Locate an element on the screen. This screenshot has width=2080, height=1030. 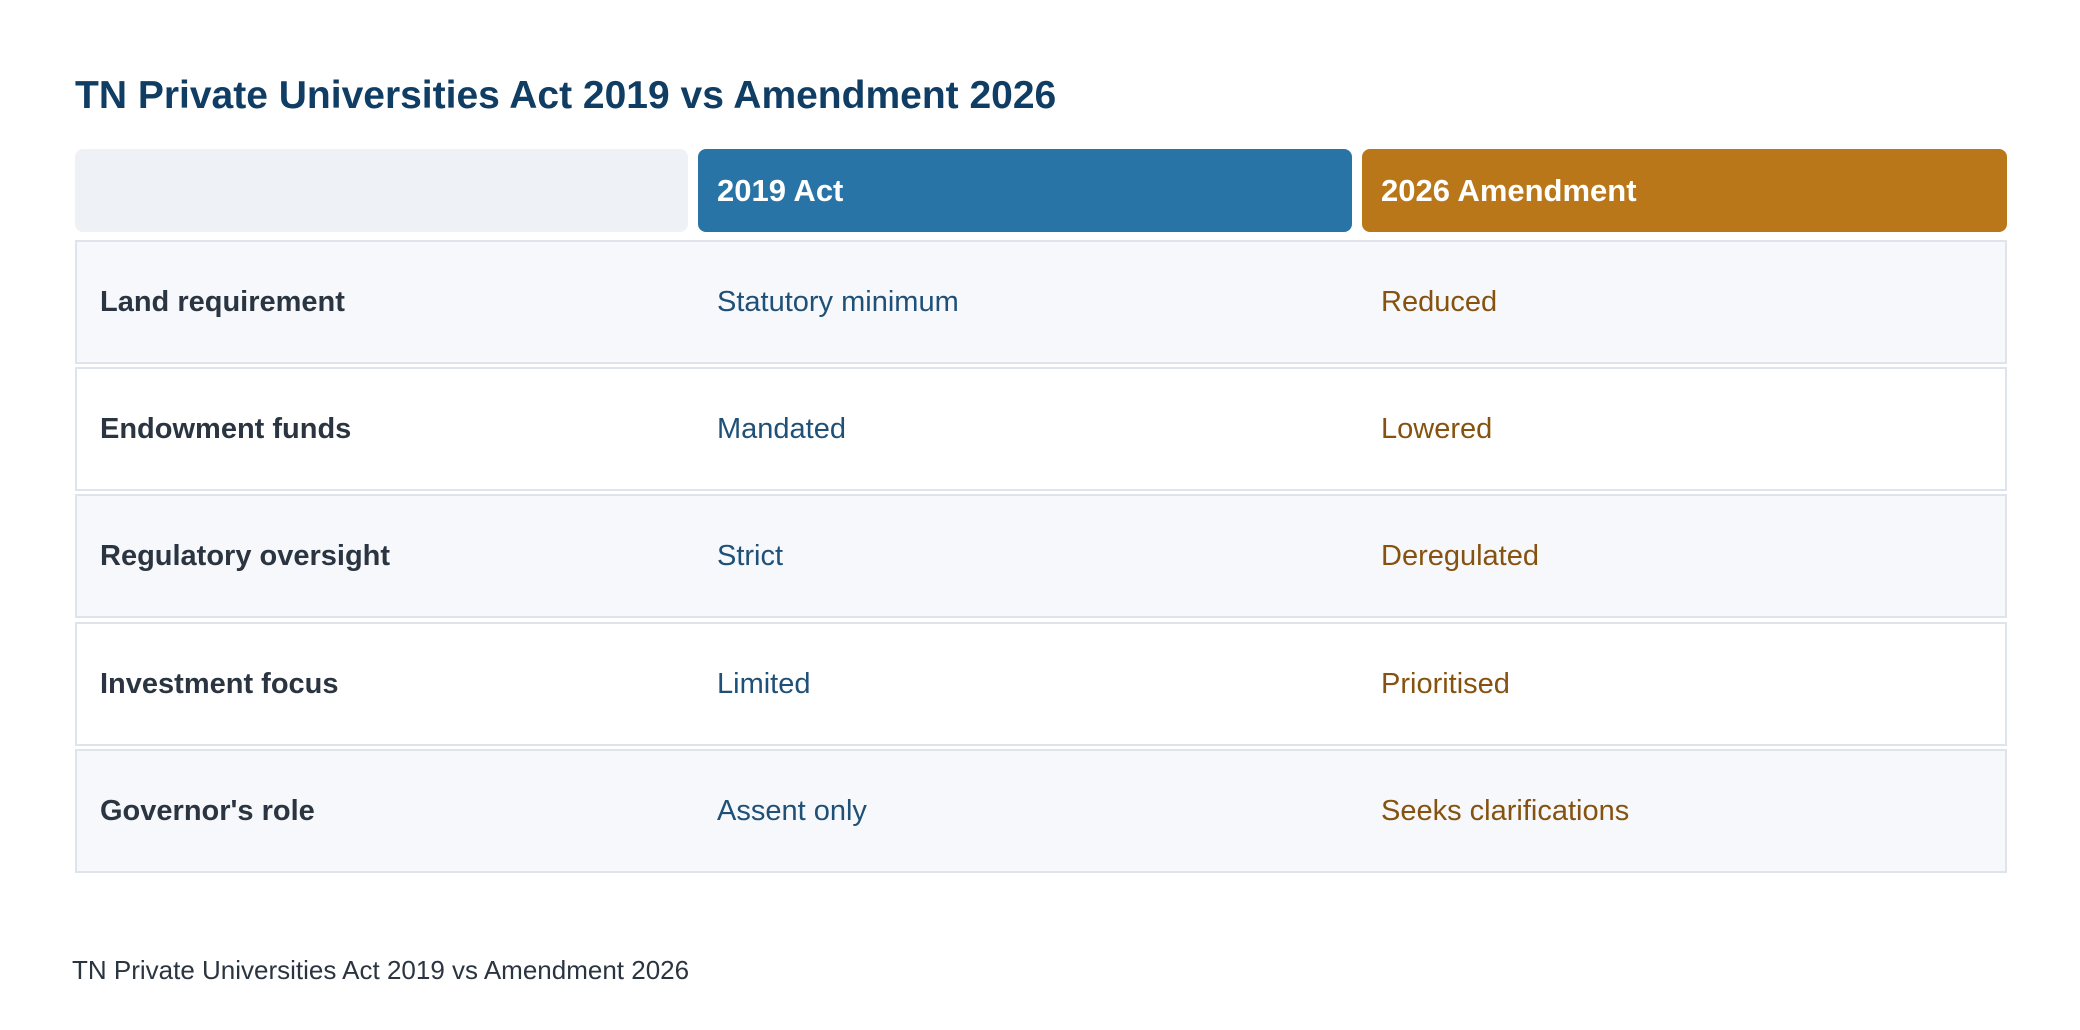
row-label: Investment focus is located at coordinates (219, 683).